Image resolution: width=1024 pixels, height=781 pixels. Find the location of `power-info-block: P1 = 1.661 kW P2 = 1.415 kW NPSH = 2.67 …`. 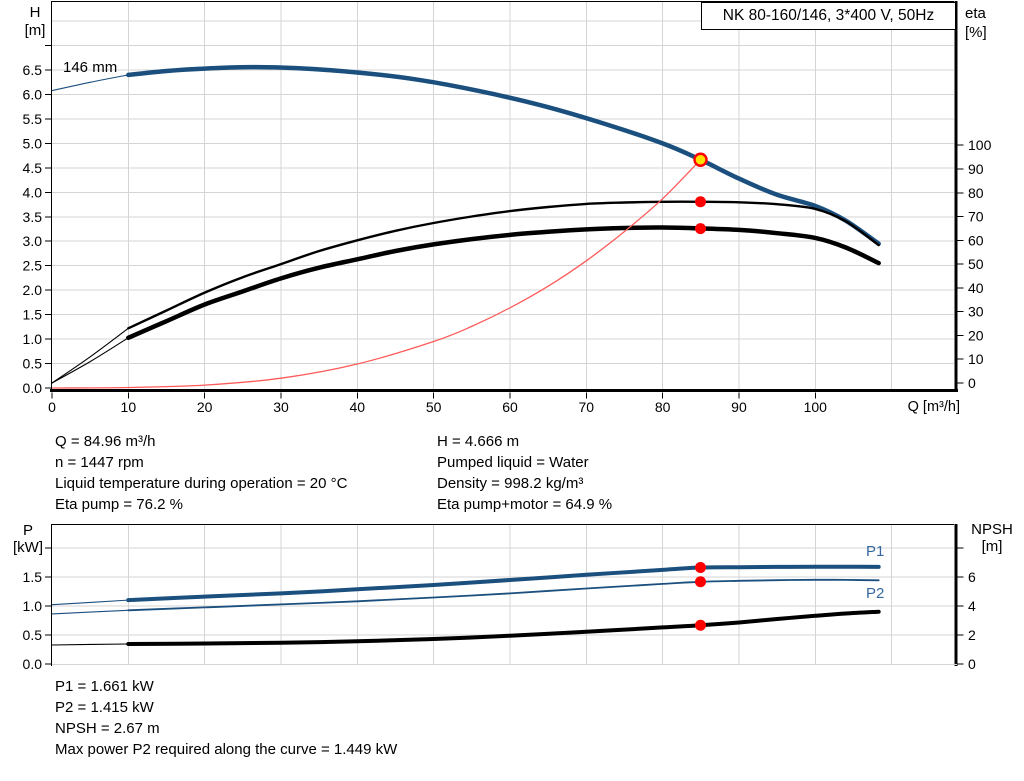

power-info-block: P1 = 1.661 kW P2 = 1.415 kW NPSH = 2.67 … is located at coordinates (226, 720).